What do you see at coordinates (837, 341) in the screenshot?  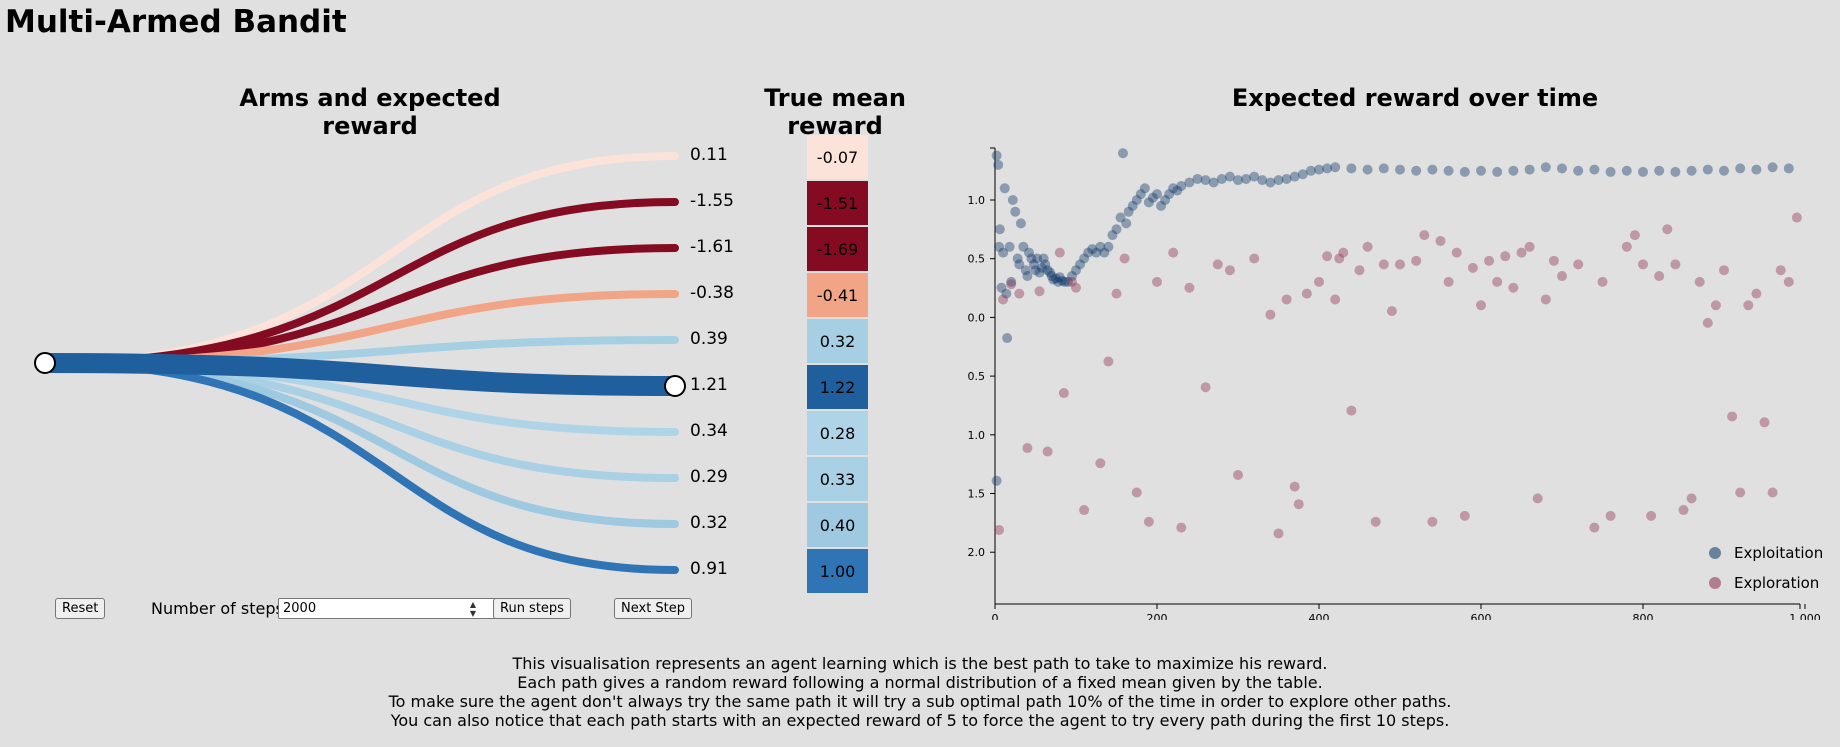 I see `true-mean-cell: 0.32` at bounding box center [837, 341].